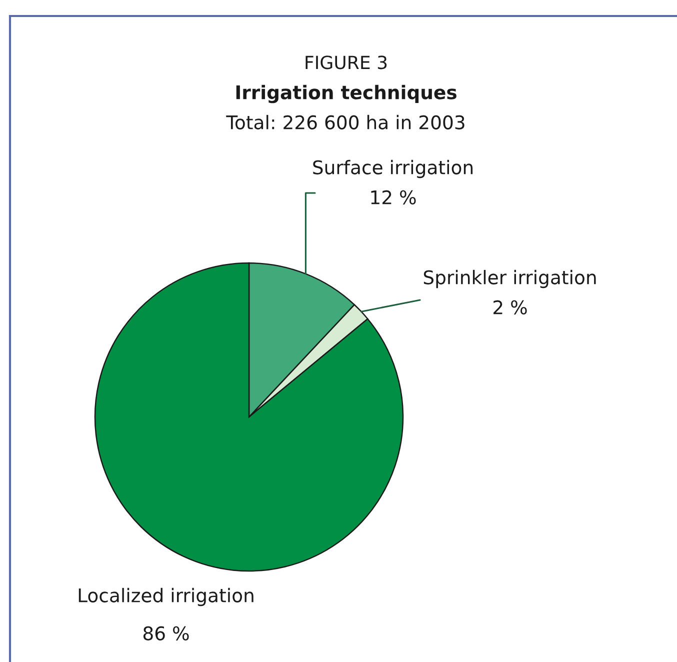 The image size is (677, 662). Describe the element at coordinates (393, 197) in the screenshot. I see `data-label: 12 %` at that location.